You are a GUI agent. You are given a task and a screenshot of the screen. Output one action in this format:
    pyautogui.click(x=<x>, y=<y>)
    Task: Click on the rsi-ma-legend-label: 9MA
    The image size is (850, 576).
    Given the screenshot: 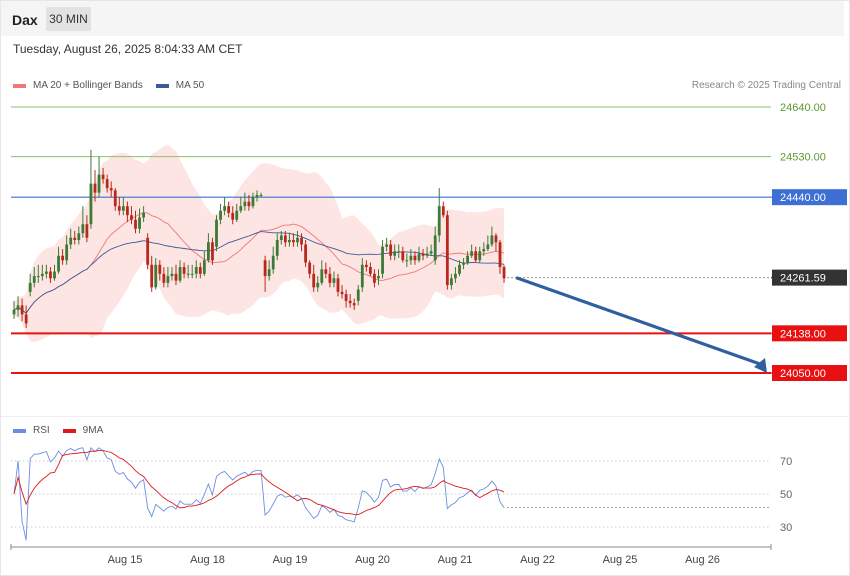 What is the action you would take?
    pyautogui.click(x=93, y=430)
    